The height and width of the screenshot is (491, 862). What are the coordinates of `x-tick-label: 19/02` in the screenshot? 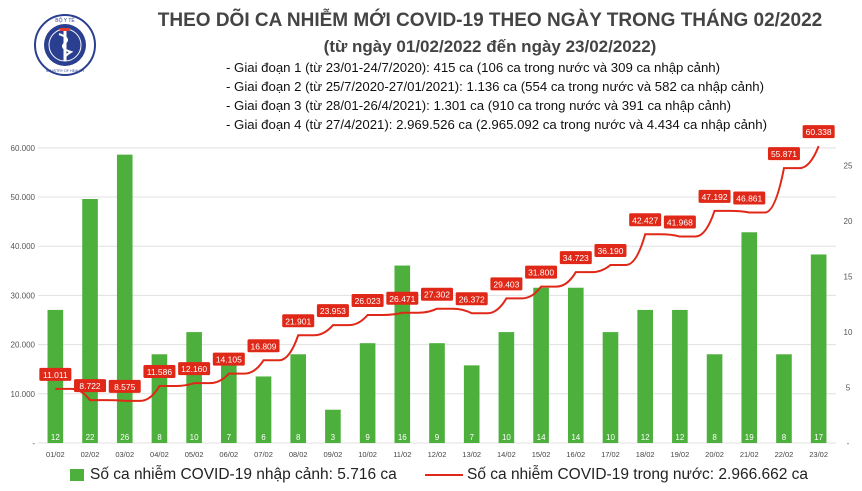 It's located at (679, 454).